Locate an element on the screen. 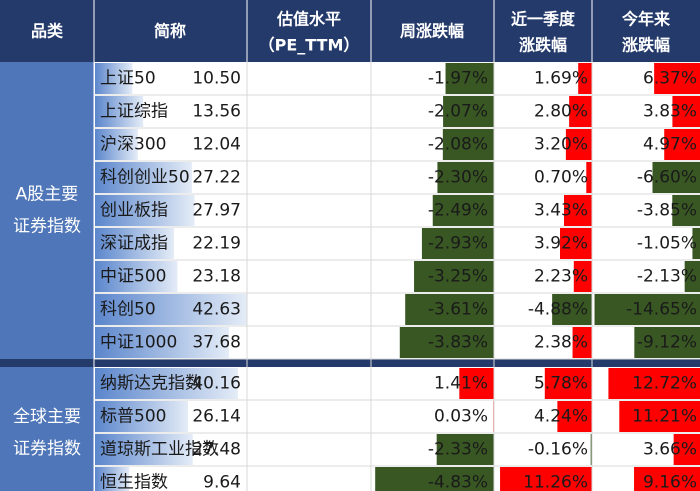 The height and width of the screenshot is (491, 700). ytd-change: -14.65% is located at coordinates (661, 310).